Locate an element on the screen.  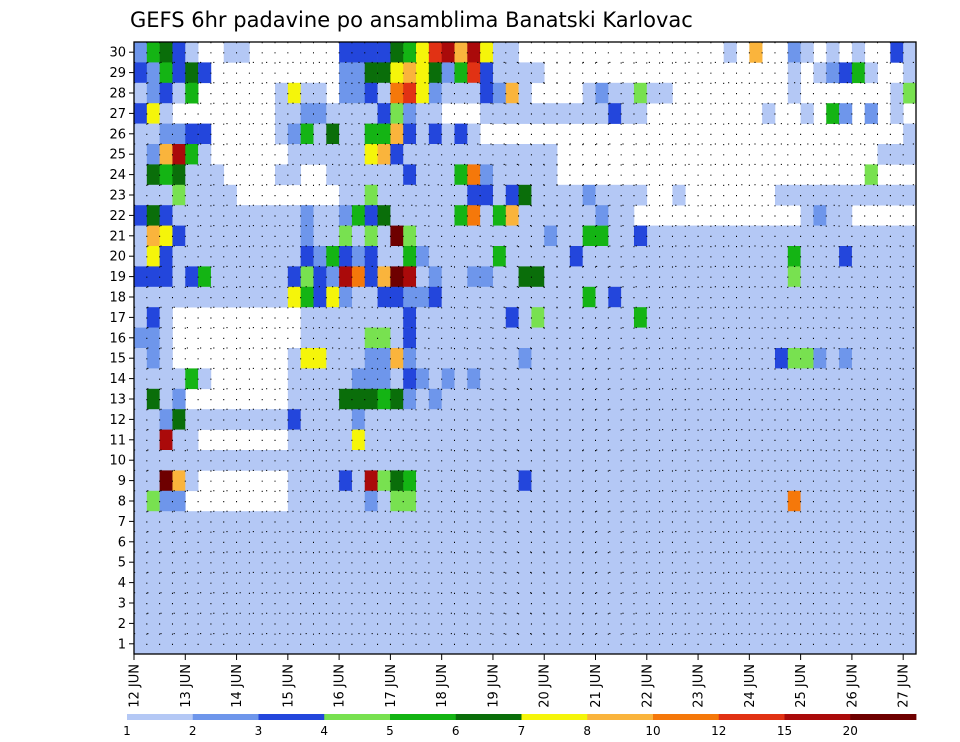
legend-level-label: 15 is located at coordinates (784, 731).